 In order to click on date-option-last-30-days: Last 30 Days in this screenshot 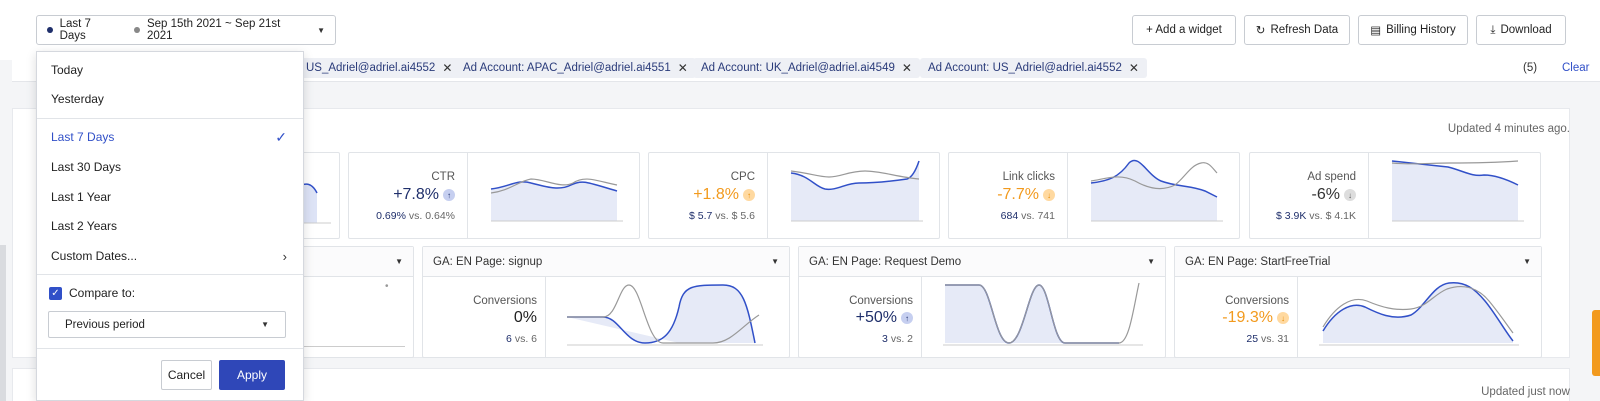, I will do `click(86, 167)`.